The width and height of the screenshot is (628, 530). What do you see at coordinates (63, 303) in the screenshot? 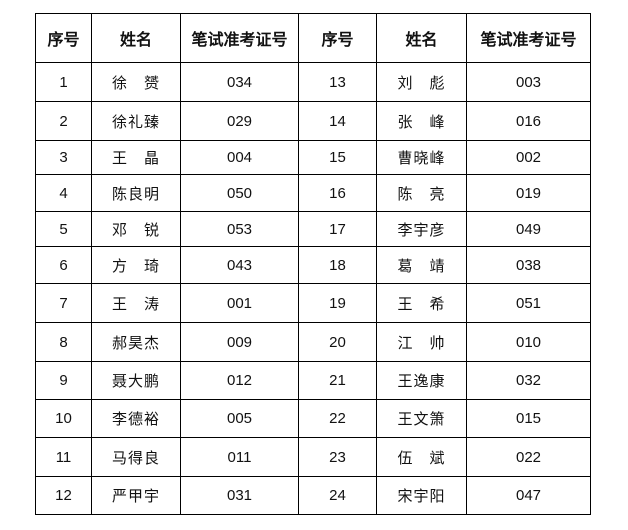
I see `seq-cell: 7` at bounding box center [63, 303].